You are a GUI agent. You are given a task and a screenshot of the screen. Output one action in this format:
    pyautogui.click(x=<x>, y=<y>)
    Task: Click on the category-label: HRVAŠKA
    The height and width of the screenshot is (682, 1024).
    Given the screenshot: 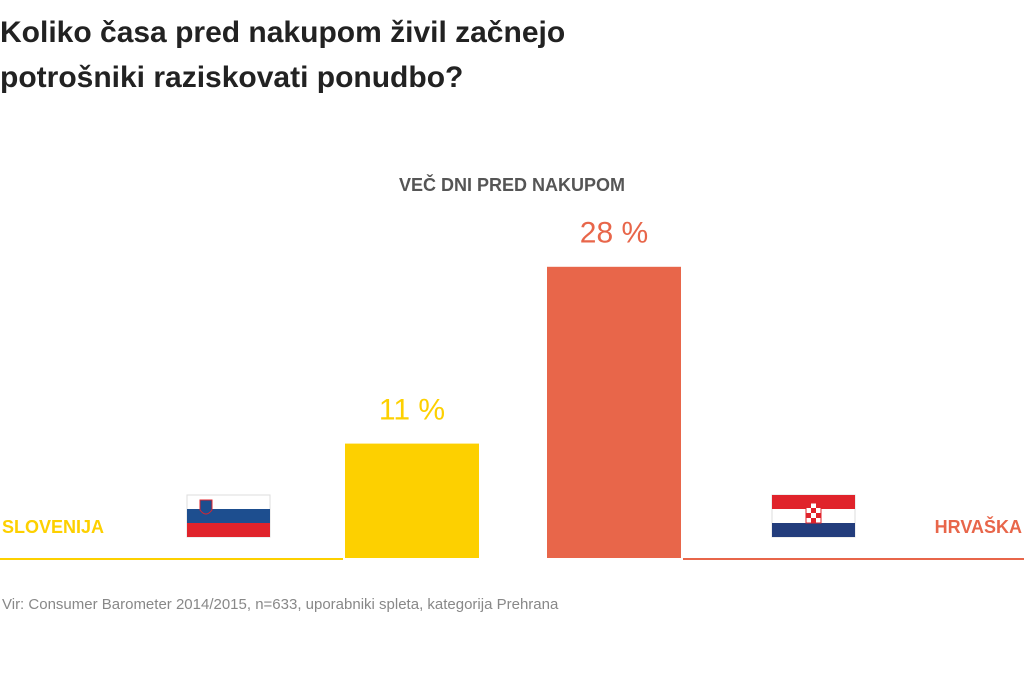 What is the action you would take?
    pyautogui.click(x=978, y=526)
    